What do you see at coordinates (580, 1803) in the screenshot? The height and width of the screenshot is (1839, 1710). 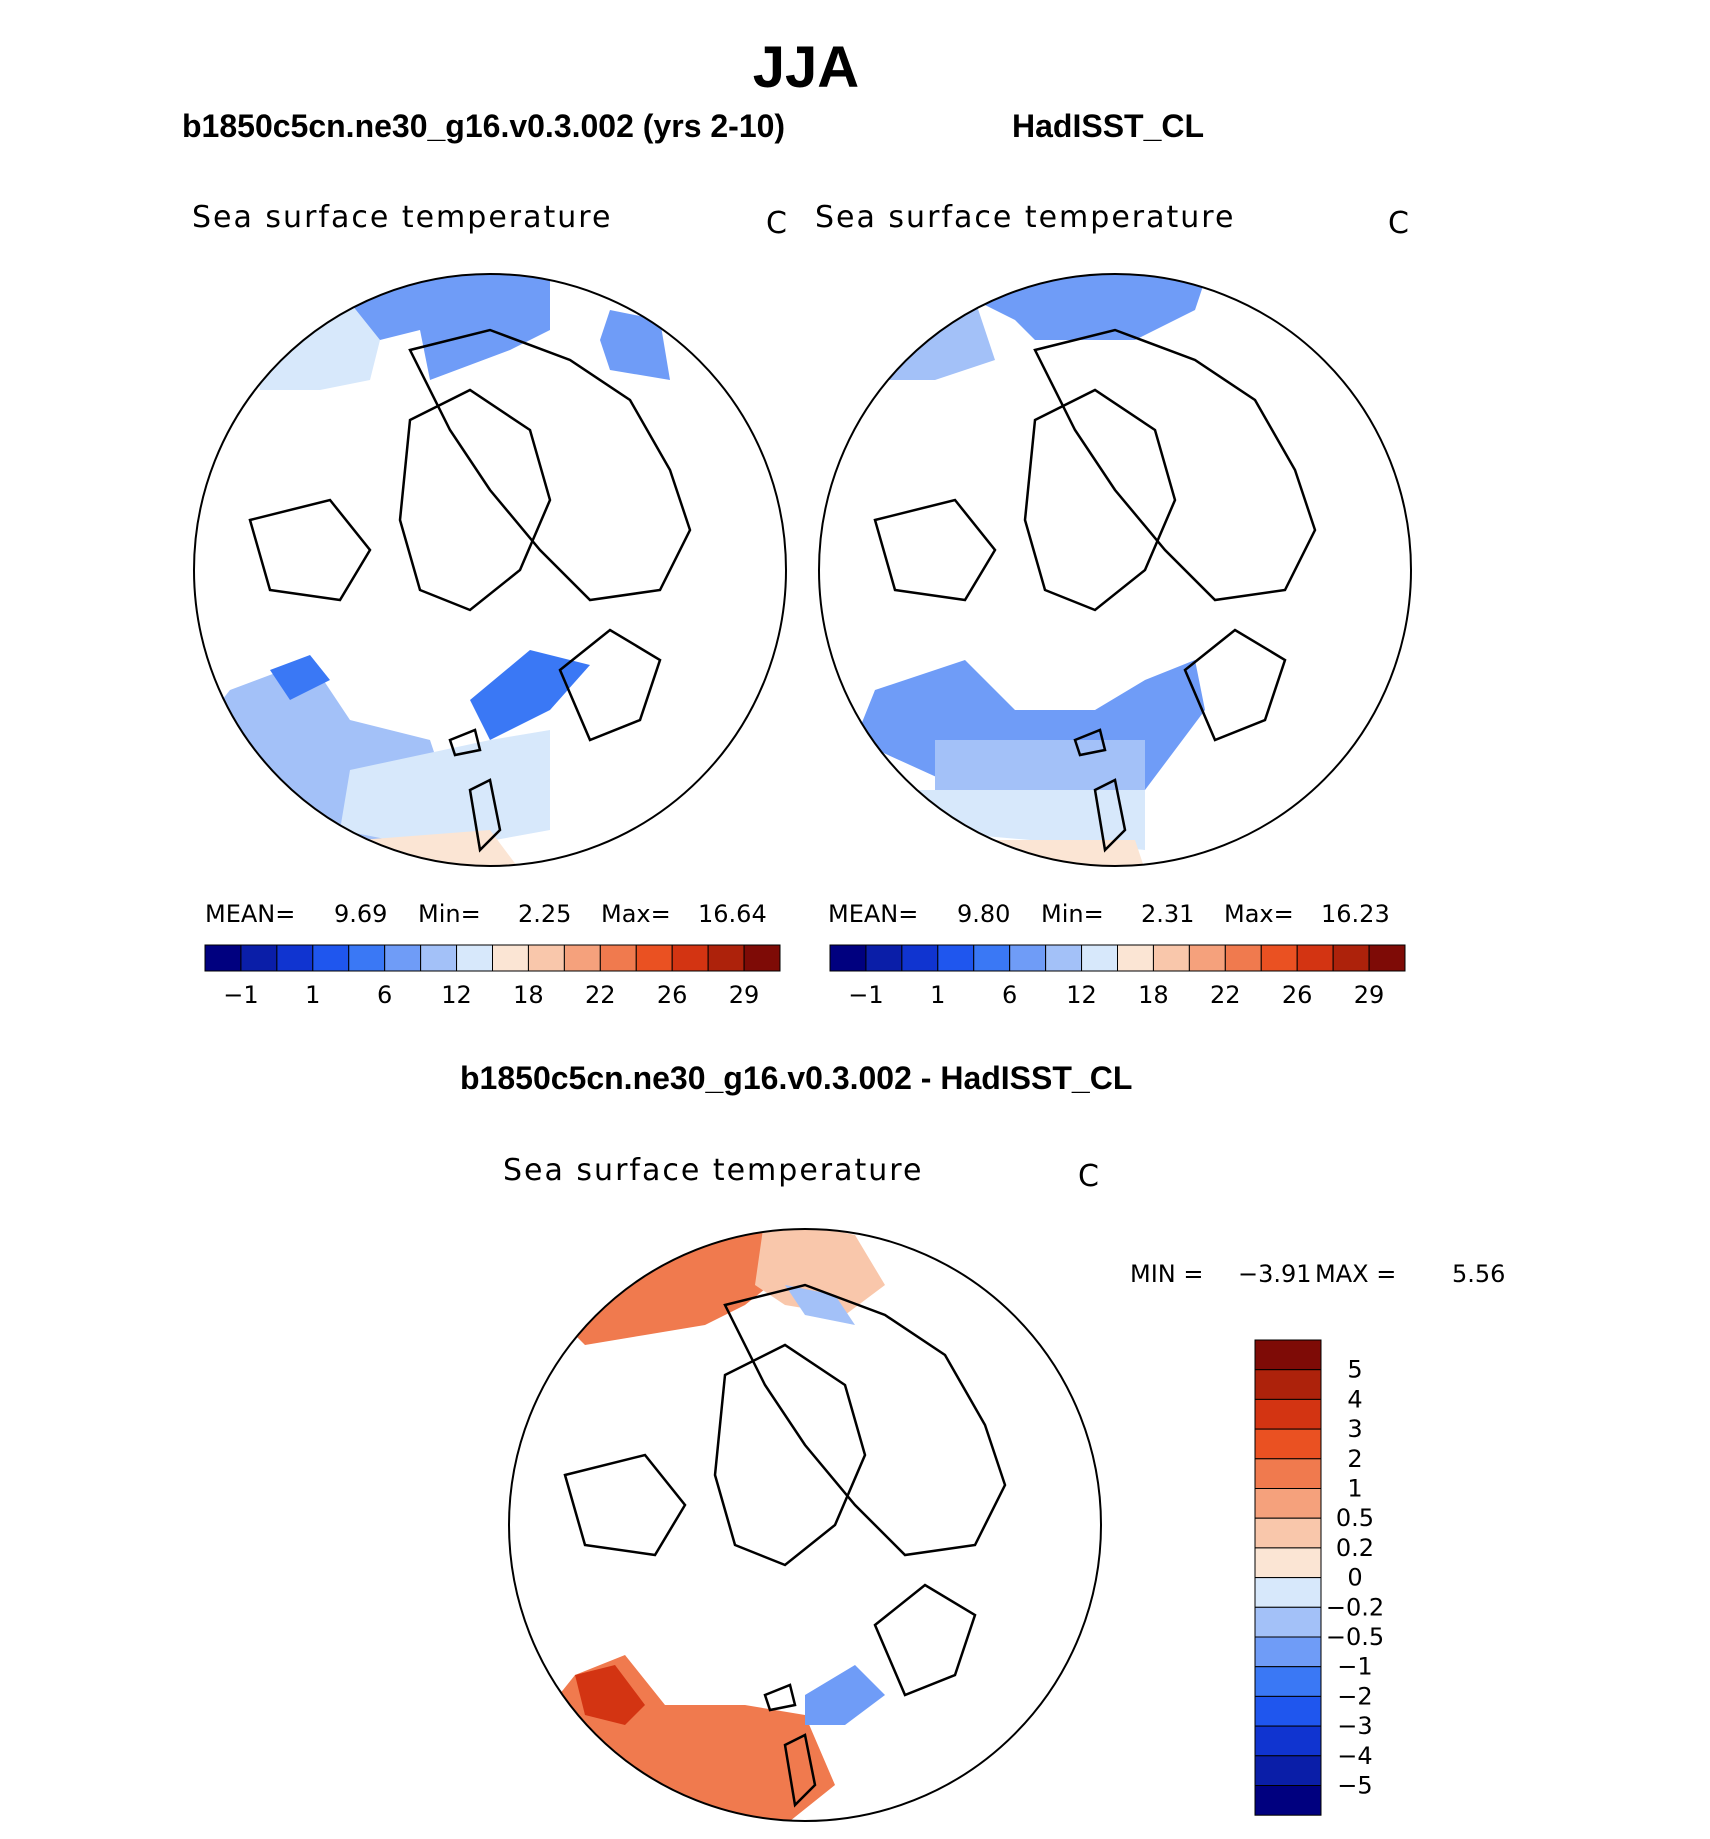 I see `panel-3-diff-atlantic-coldest` at bounding box center [580, 1803].